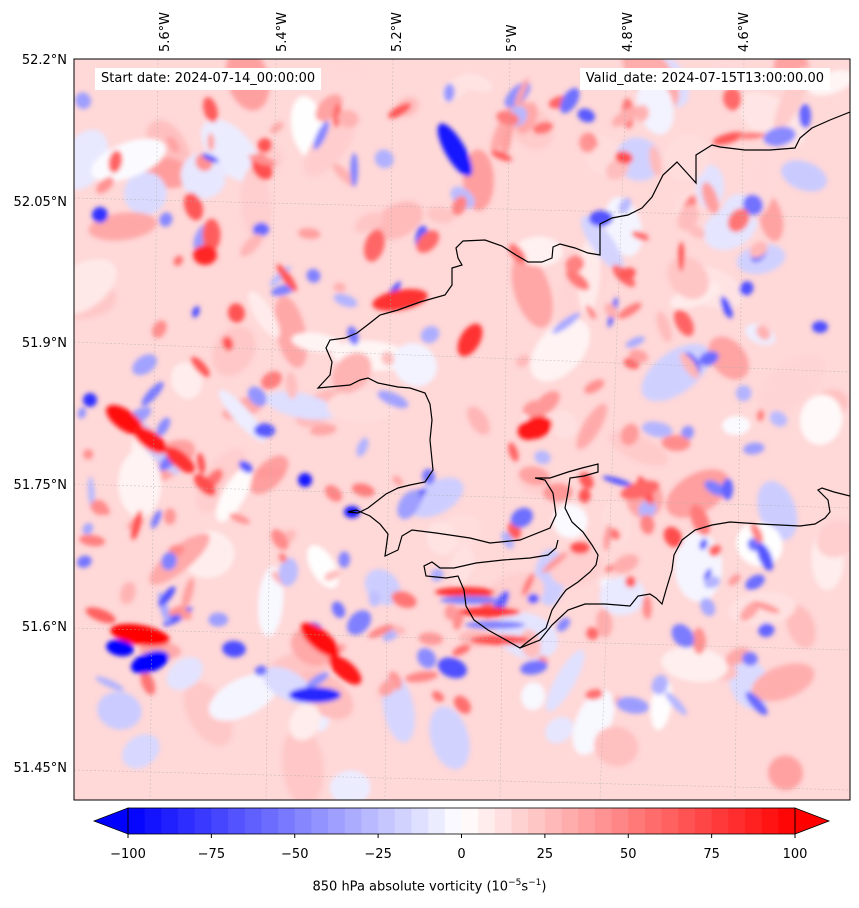  What do you see at coordinates (282, 32) in the screenshot?
I see `lon-label: 5.4°W` at bounding box center [282, 32].